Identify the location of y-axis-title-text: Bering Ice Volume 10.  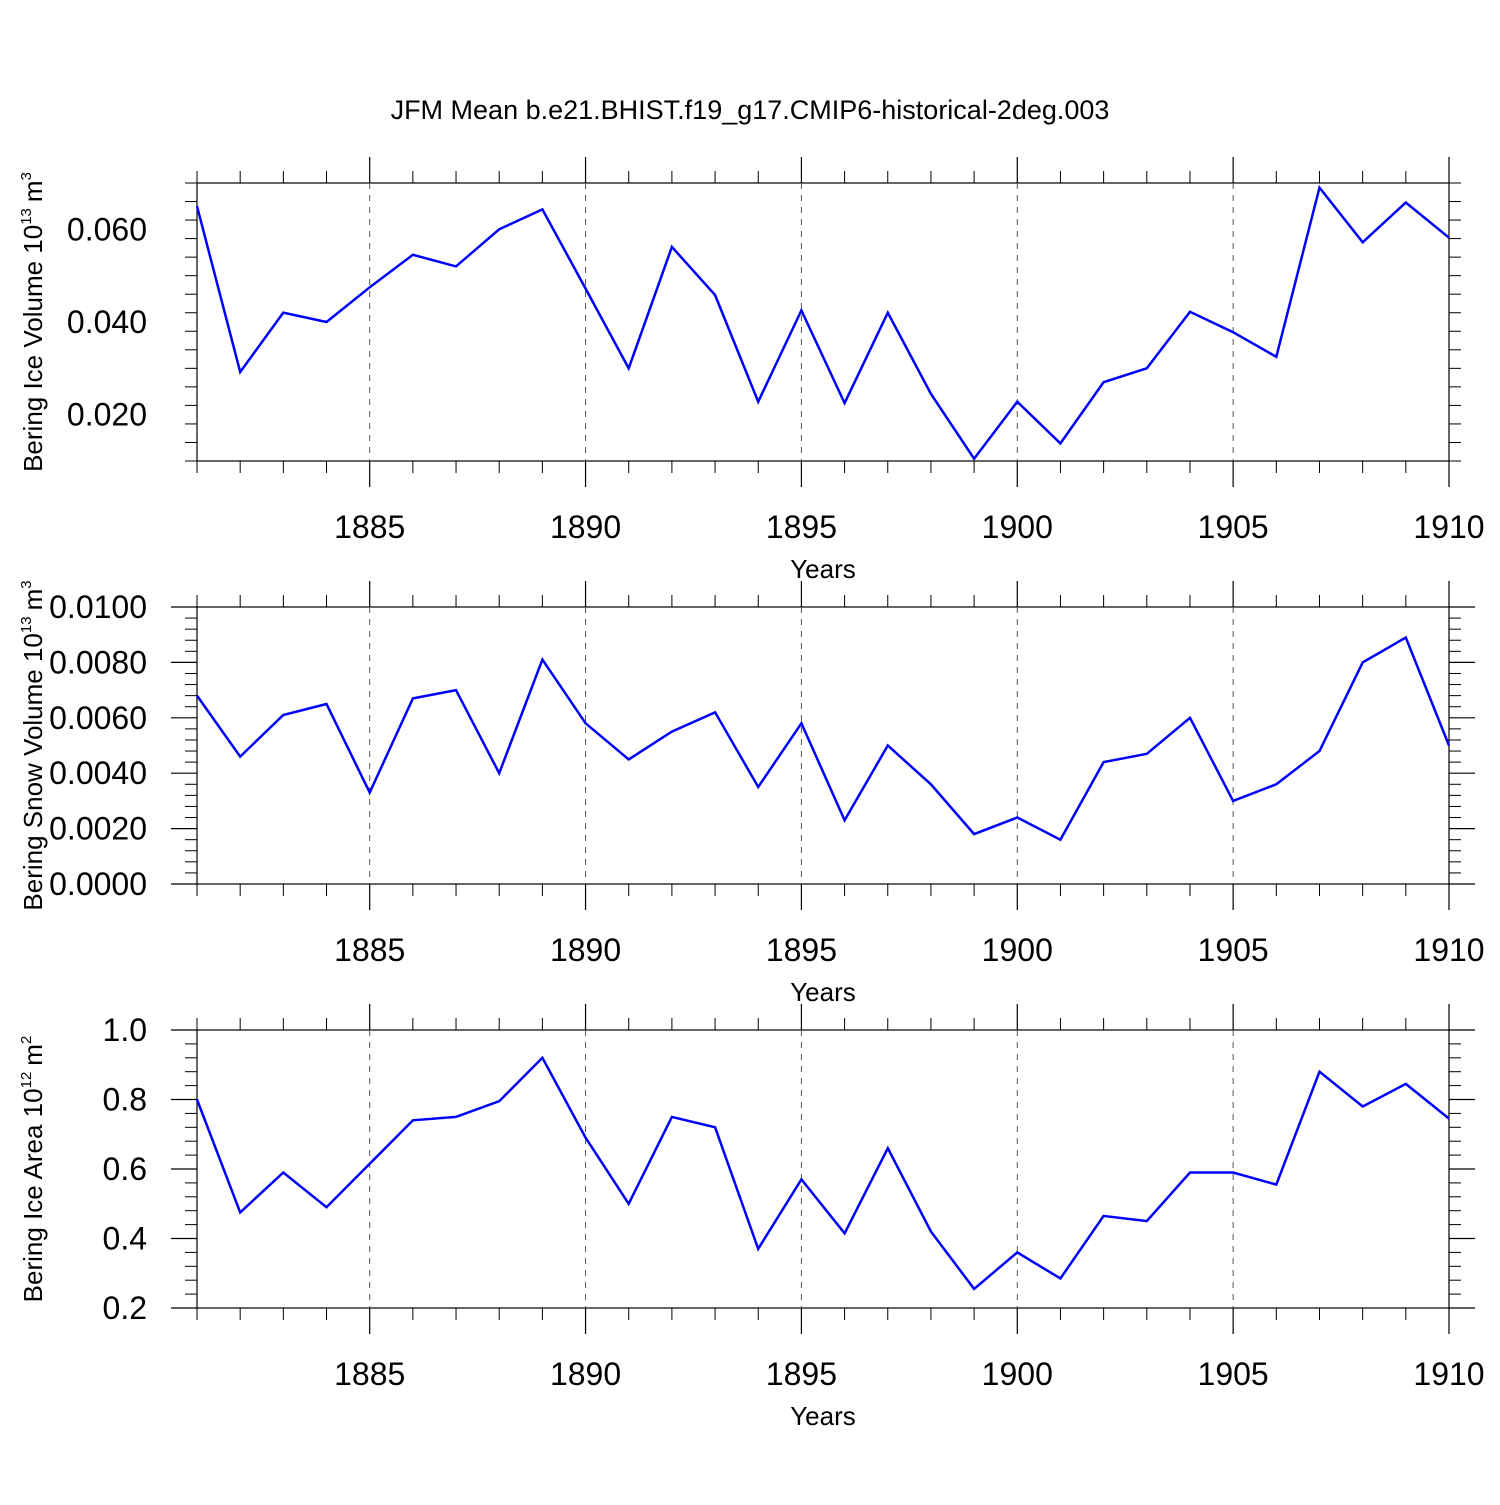
(33, 348).